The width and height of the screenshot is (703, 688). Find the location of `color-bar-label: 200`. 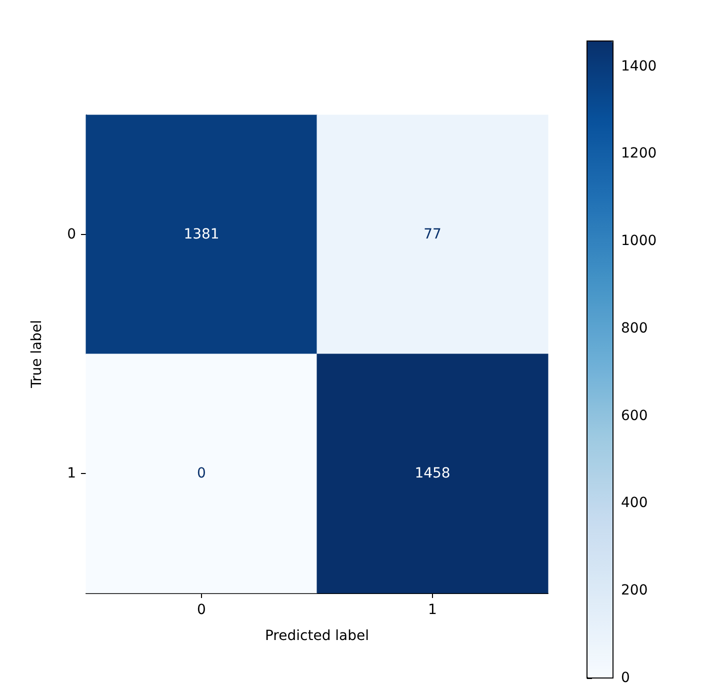

color-bar-label: 200 is located at coordinates (634, 590).